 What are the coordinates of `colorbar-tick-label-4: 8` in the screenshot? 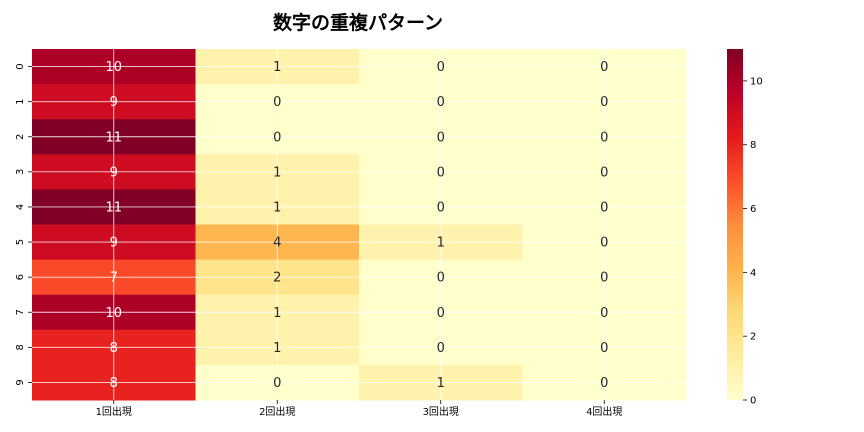 It's located at (753, 145).